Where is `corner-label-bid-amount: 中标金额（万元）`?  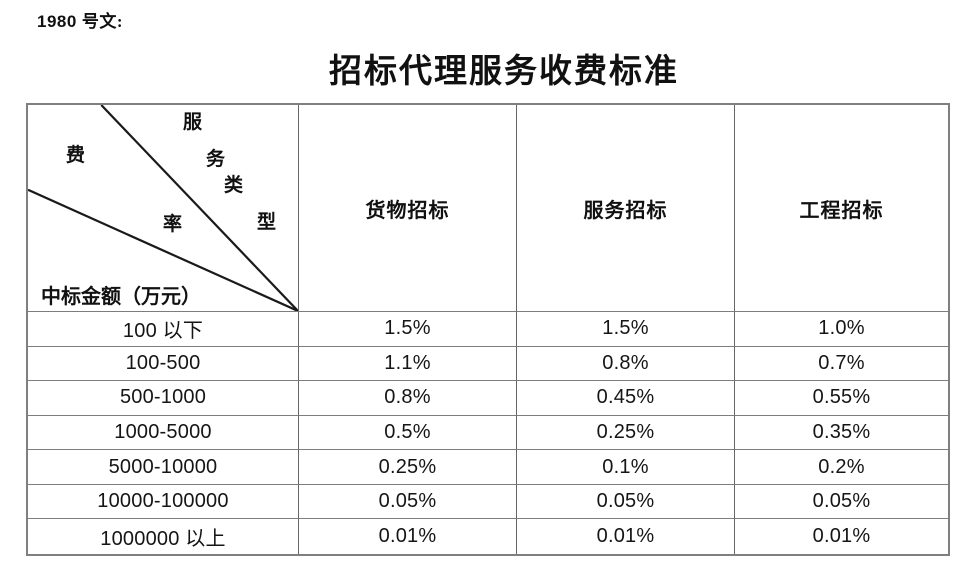 corner-label-bid-amount: 中标金额（万元） is located at coordinates (121, 297).